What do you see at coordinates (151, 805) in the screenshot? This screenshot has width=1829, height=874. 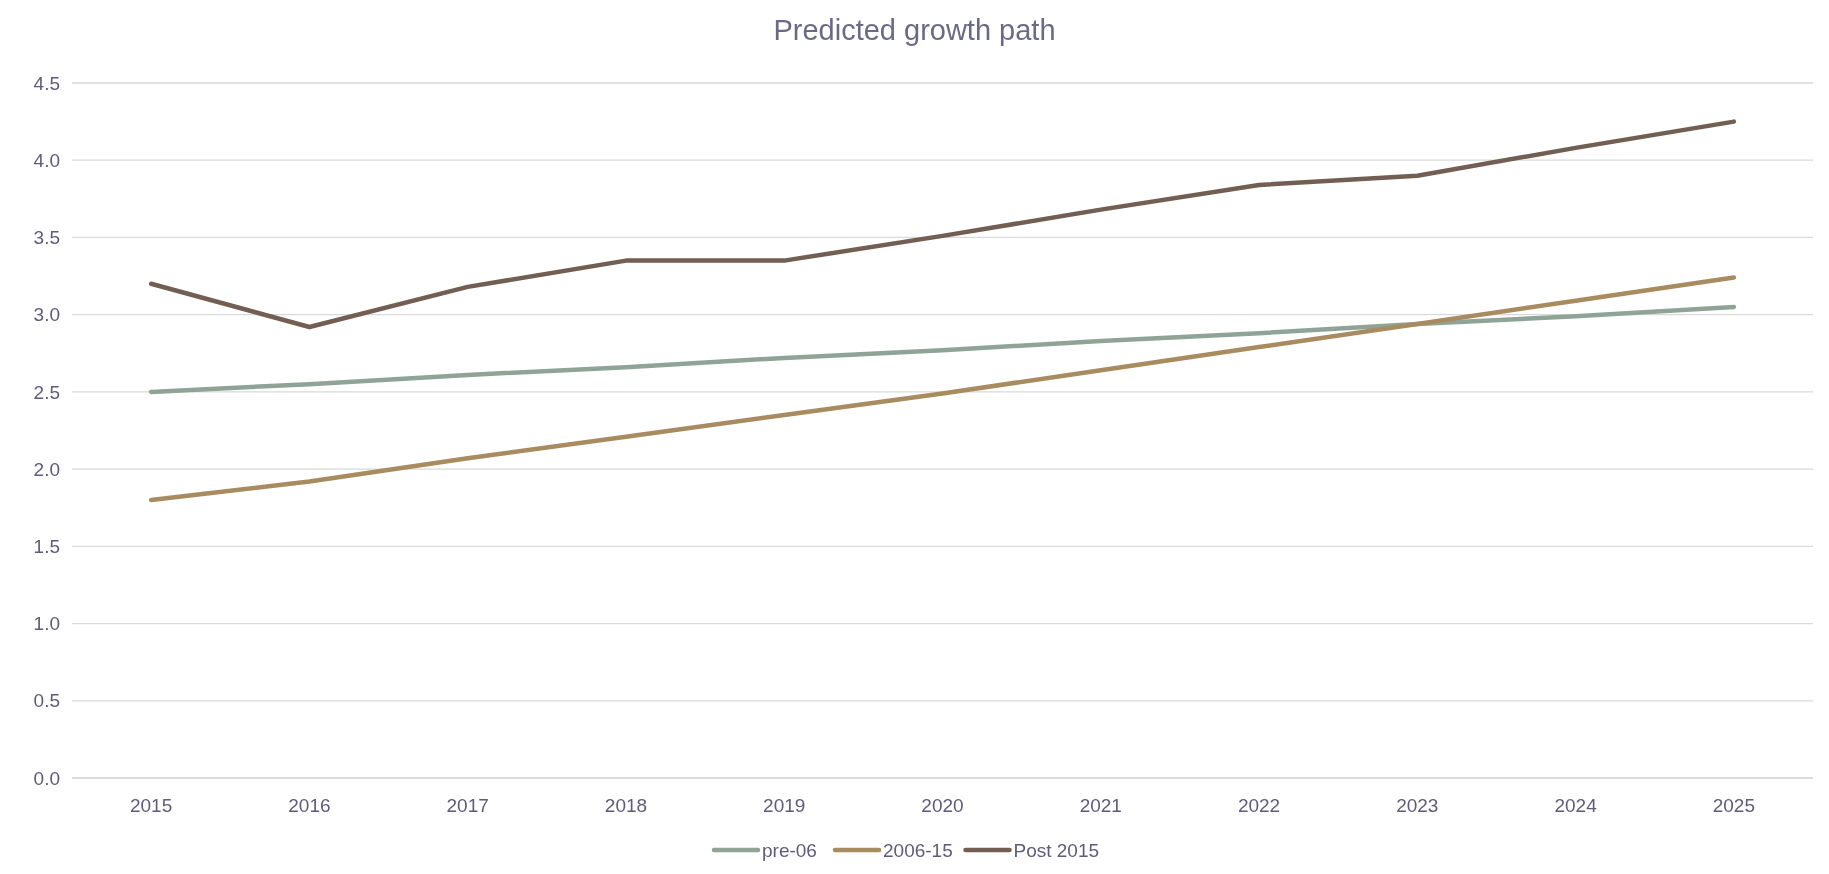 I see `x-tick-label: 2015` at bounding box center [151, 805].